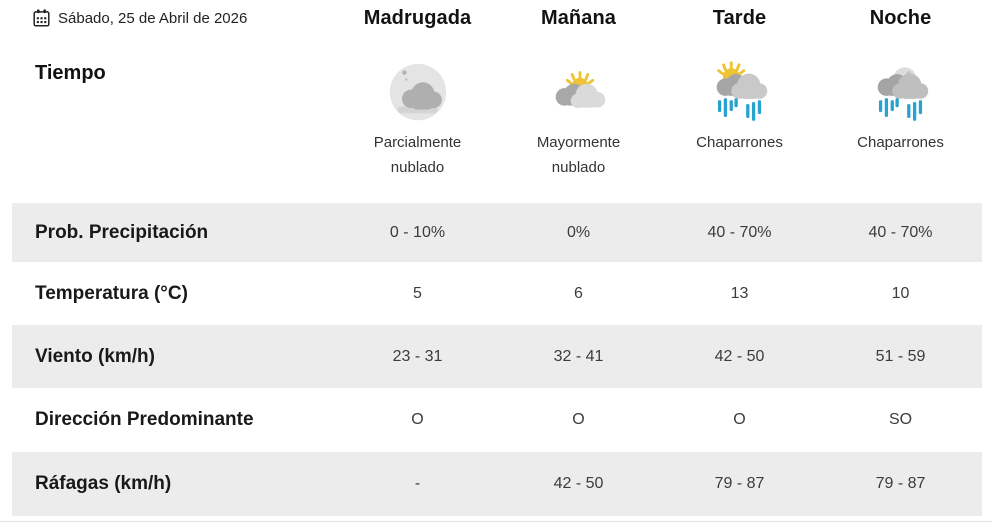 The image size is (992, 529). What do you see at coordinates (417, 293) in the screenshot?
I see `cell-value: 5` at bounding box center [417, 293].